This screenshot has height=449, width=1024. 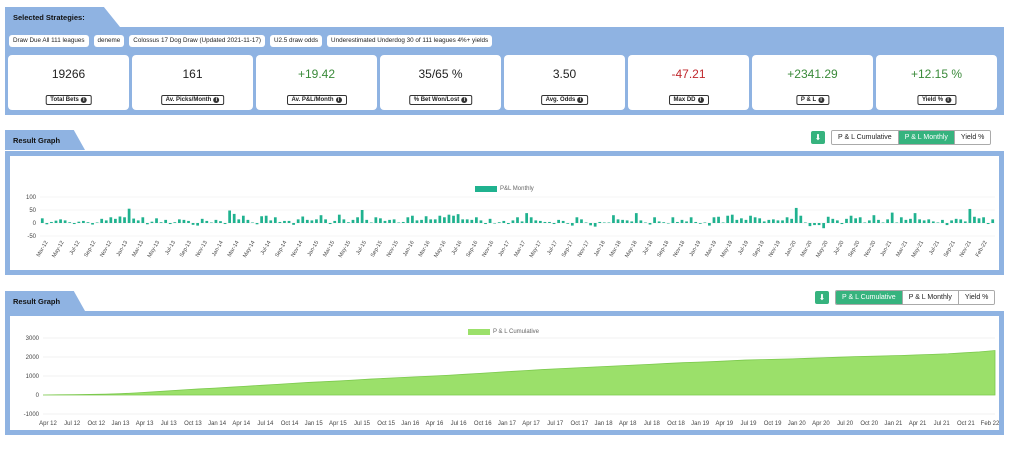 I want to click on x-tick-label: Nov-16, so click(x=488, y=249).